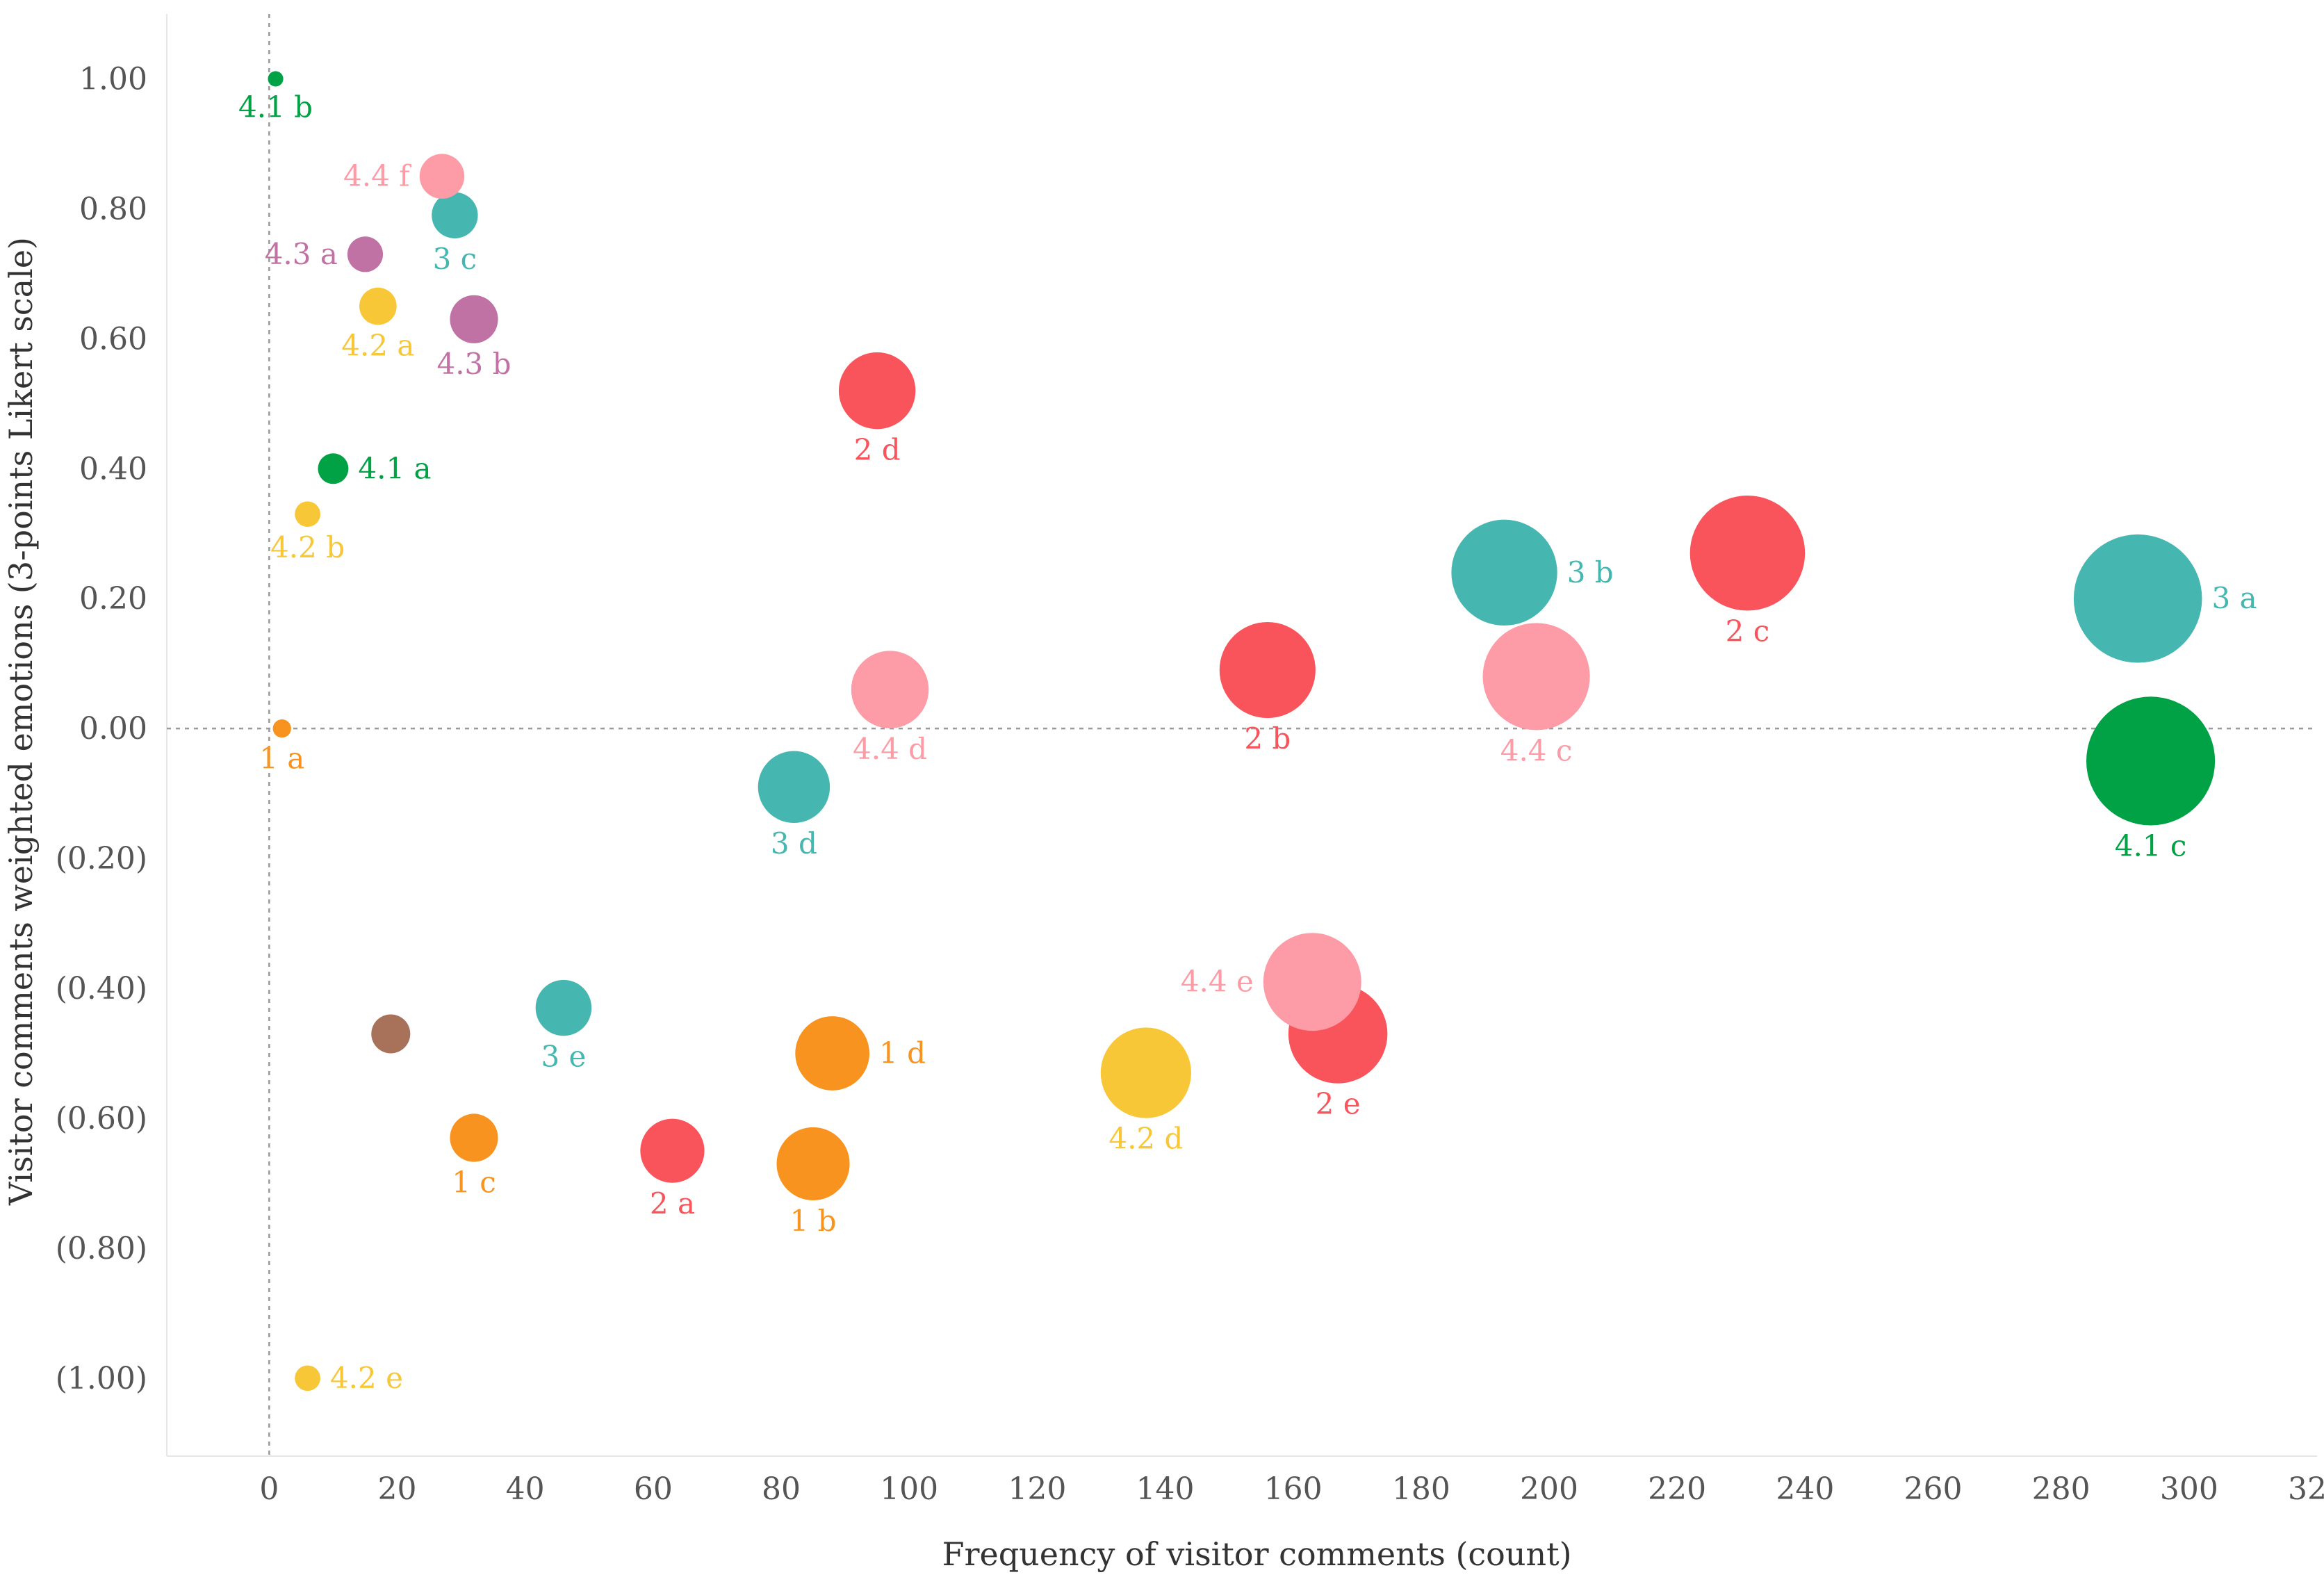 Image resolution: width=2324 pixels, height=1584 pixels. I want to click on x-tick-label: 260, so click(1934, 1489).